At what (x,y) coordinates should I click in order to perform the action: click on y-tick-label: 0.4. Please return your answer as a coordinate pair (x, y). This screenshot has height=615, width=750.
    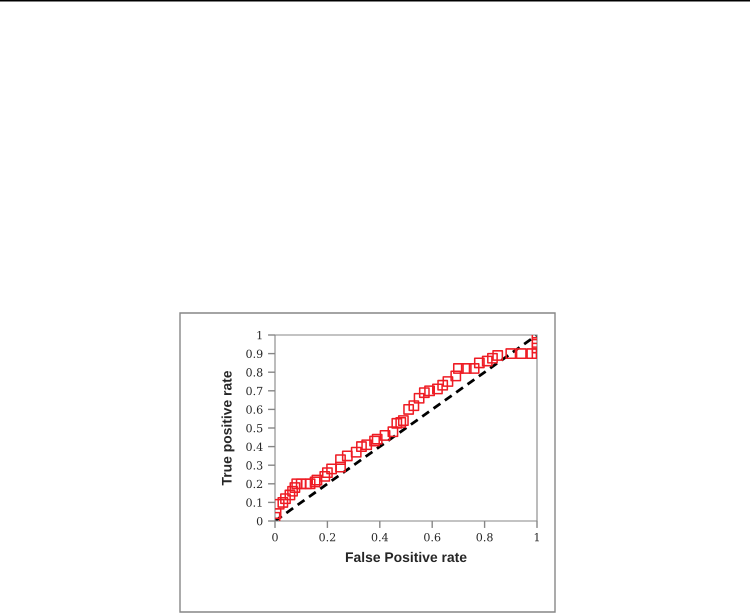
    Looking at the image, I should click on (254, 446).